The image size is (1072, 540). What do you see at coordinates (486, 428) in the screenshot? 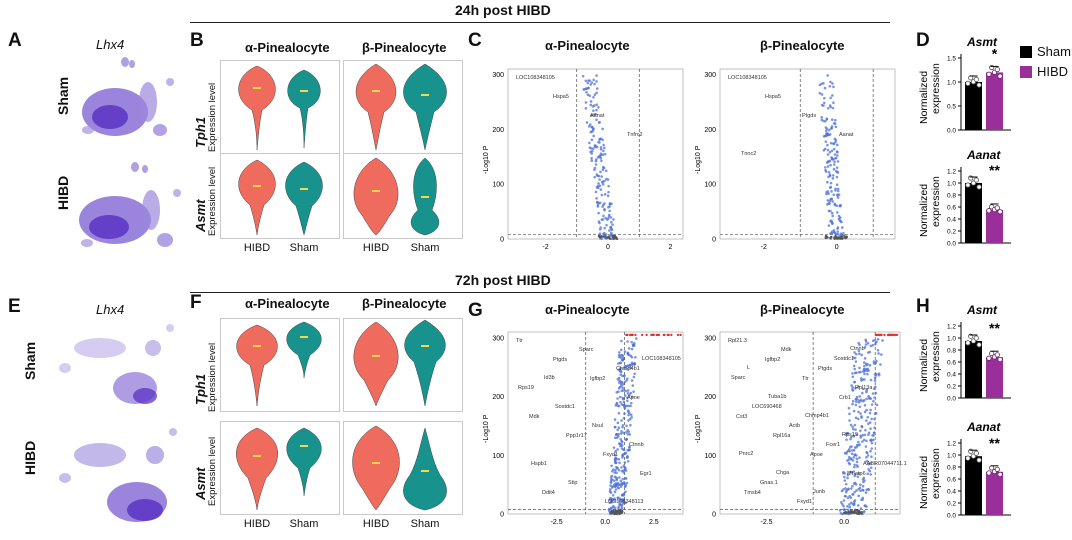
I see `volcano-ylabel: -Log10 P` at bounding box center [486, 428].